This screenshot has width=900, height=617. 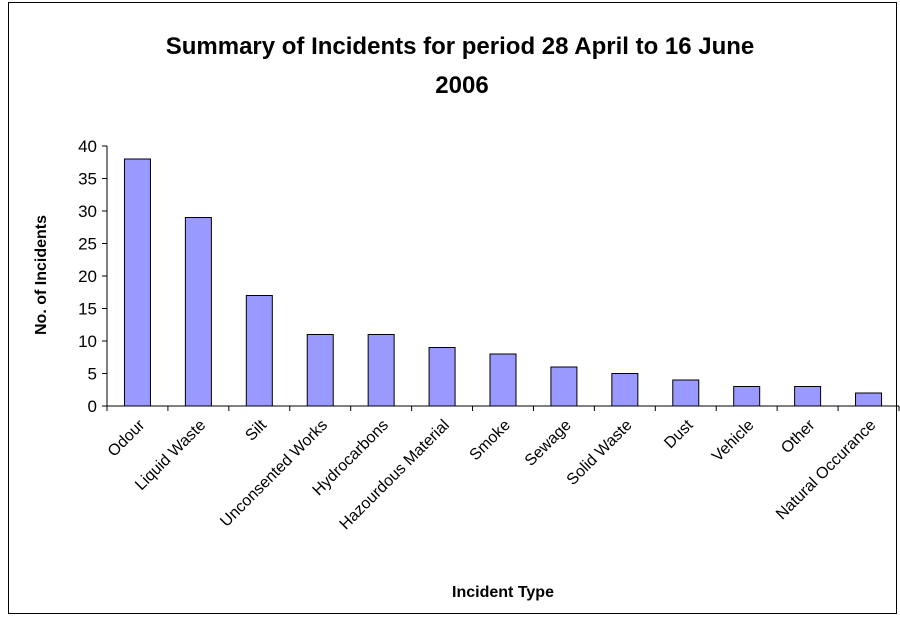 What do you see at coordinates (87, 179) in the screenshot?
I see `y-tick-label: 35` at bounding box center [87, 179].